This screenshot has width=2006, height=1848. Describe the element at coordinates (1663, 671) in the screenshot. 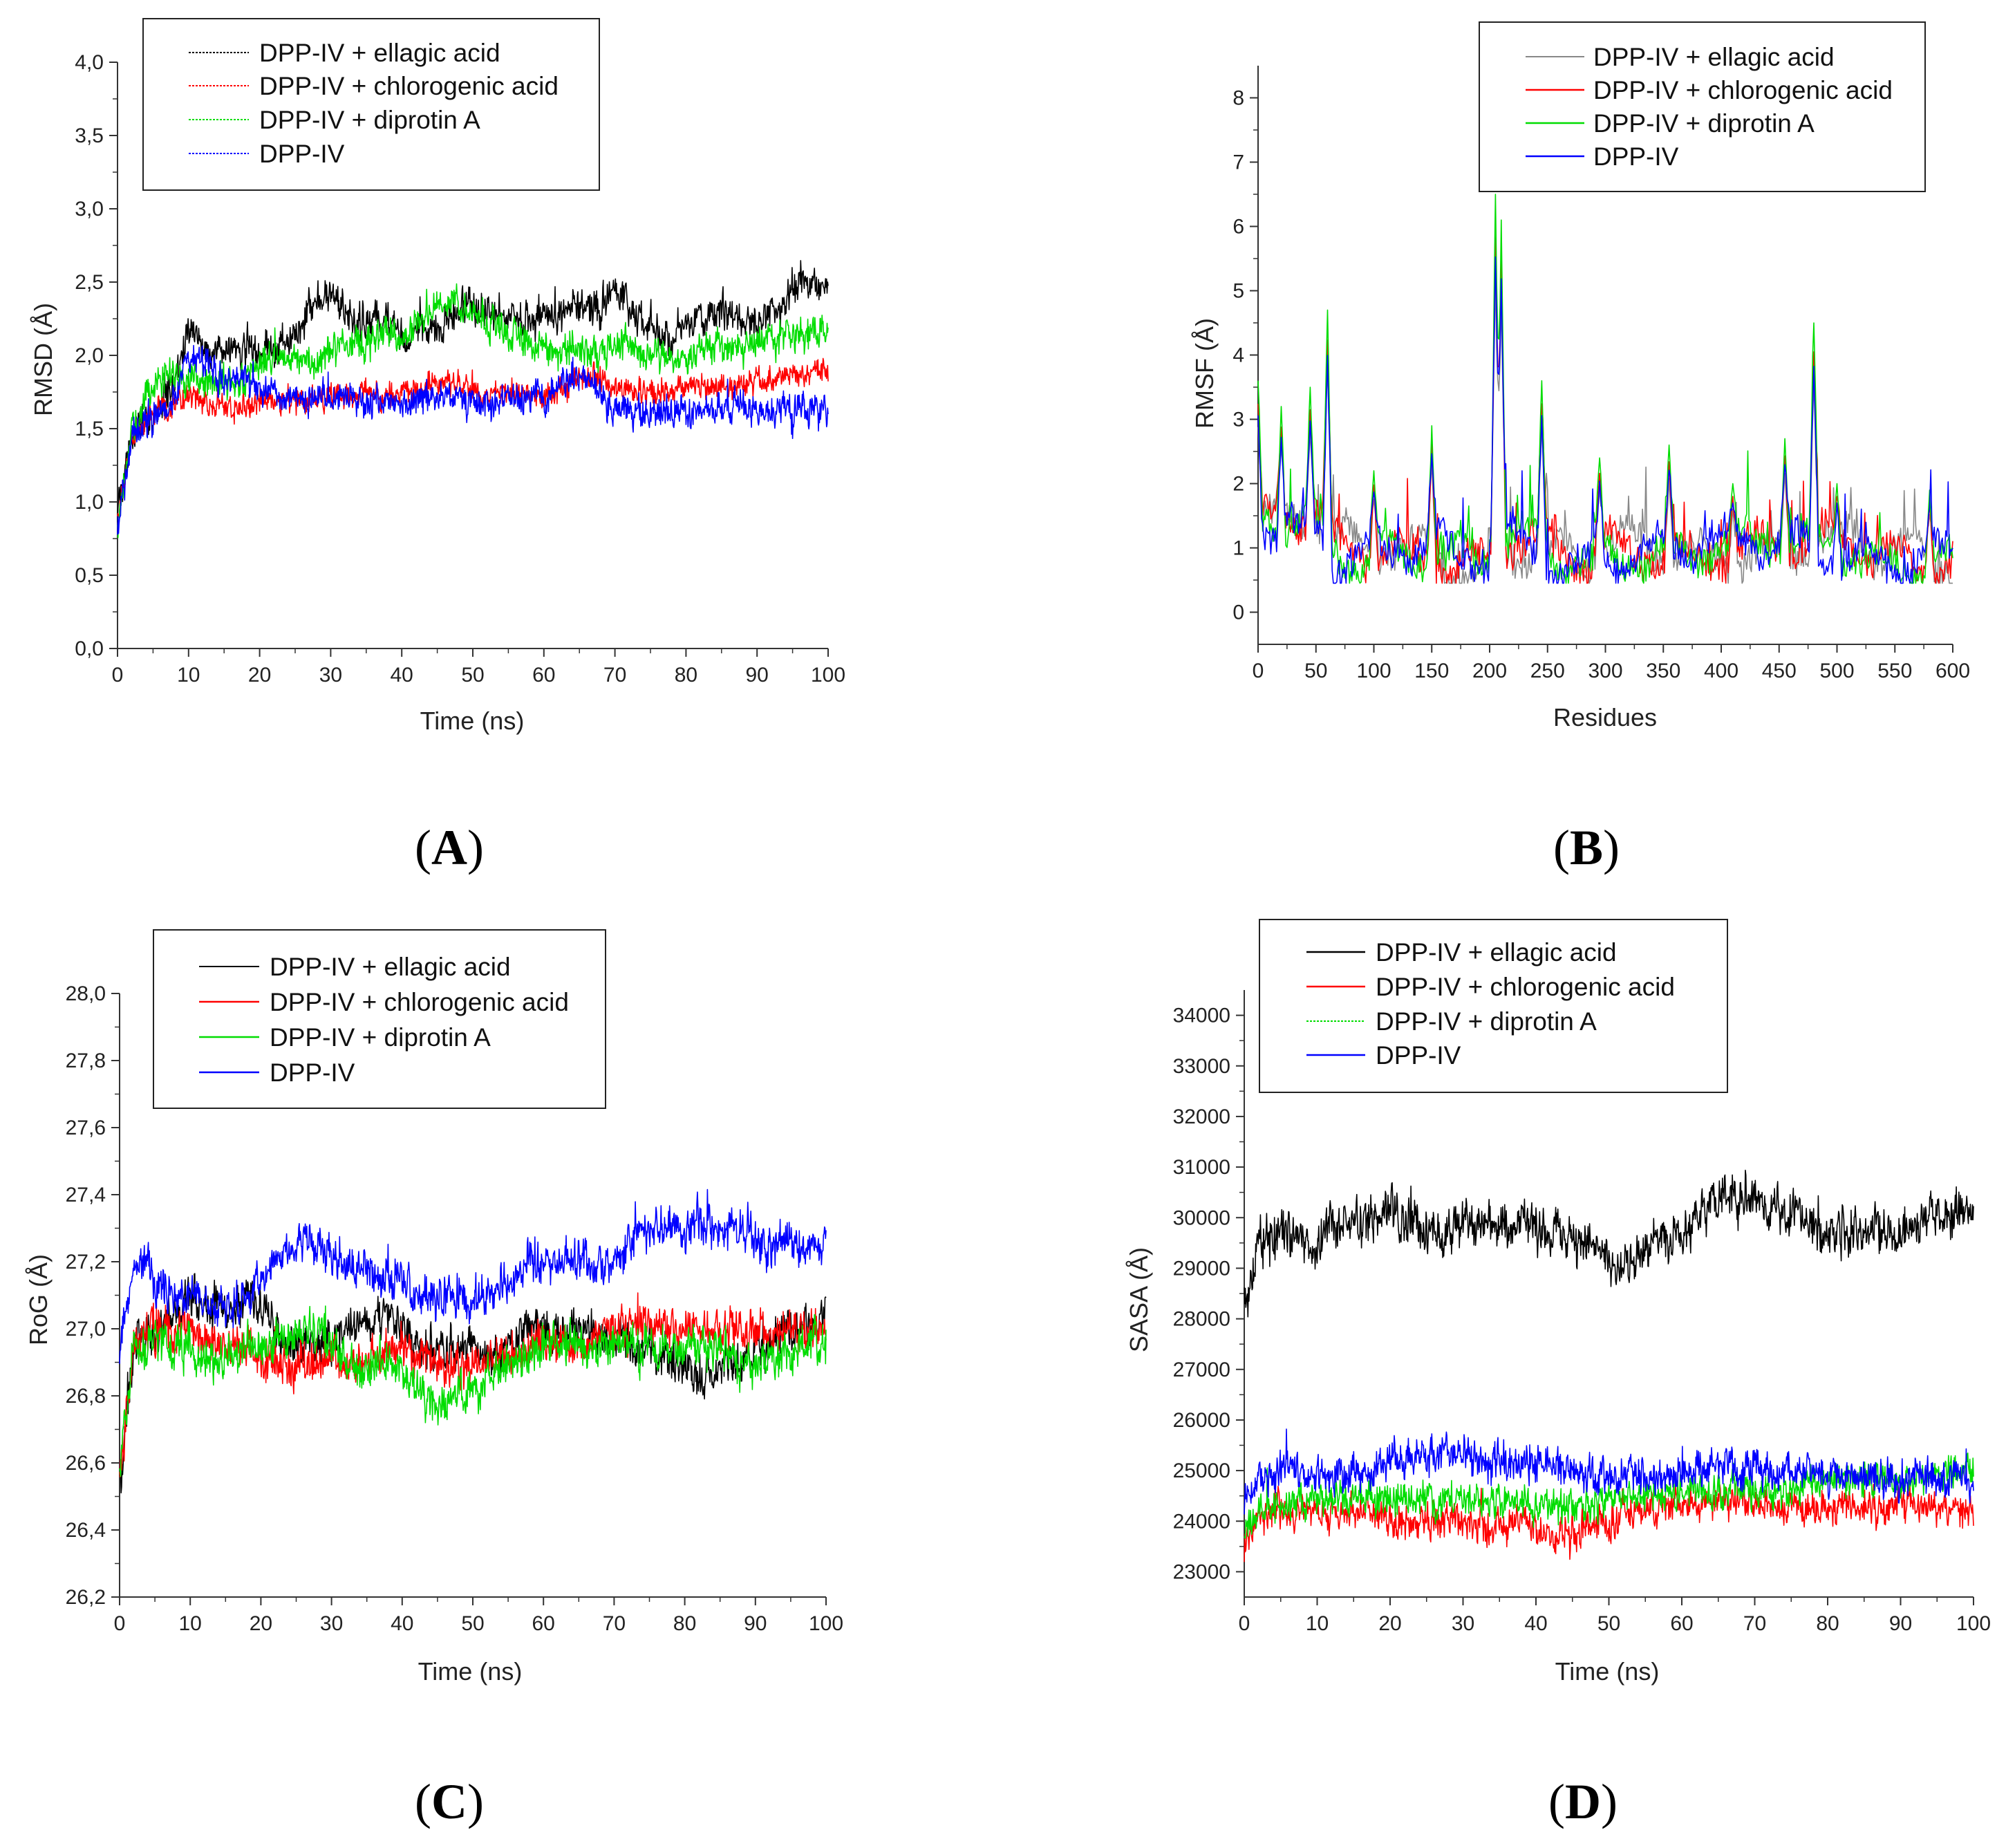

I see `x-tick-label: 350` at that location.